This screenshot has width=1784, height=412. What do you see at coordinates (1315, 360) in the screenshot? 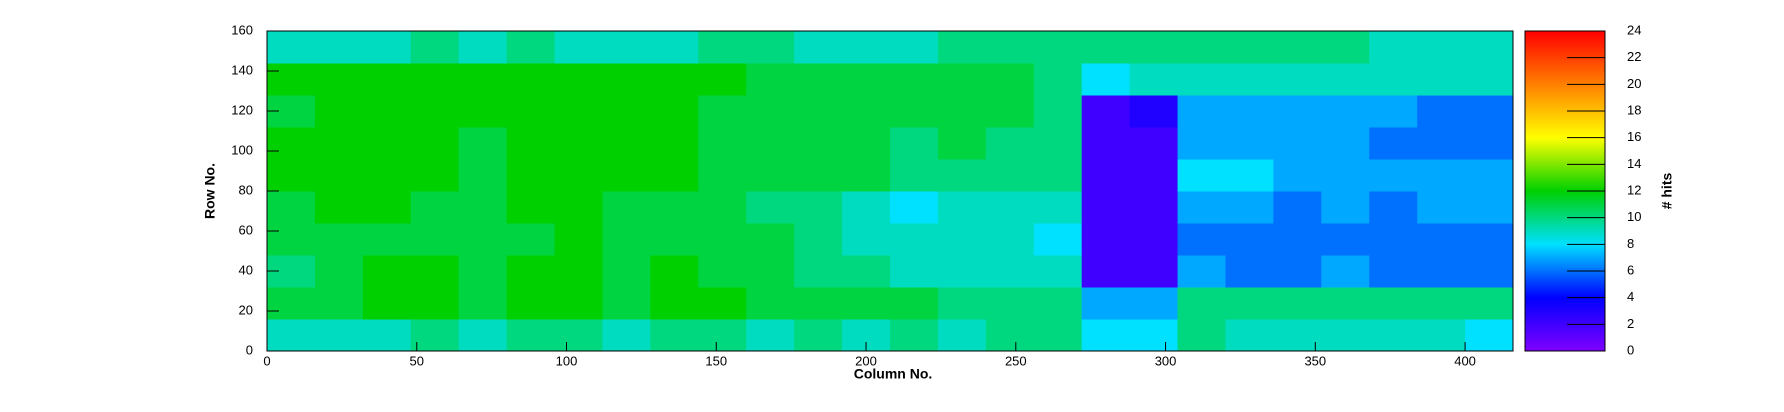
I see `x-tick-label: 350` at bounding box center [1315, 360].